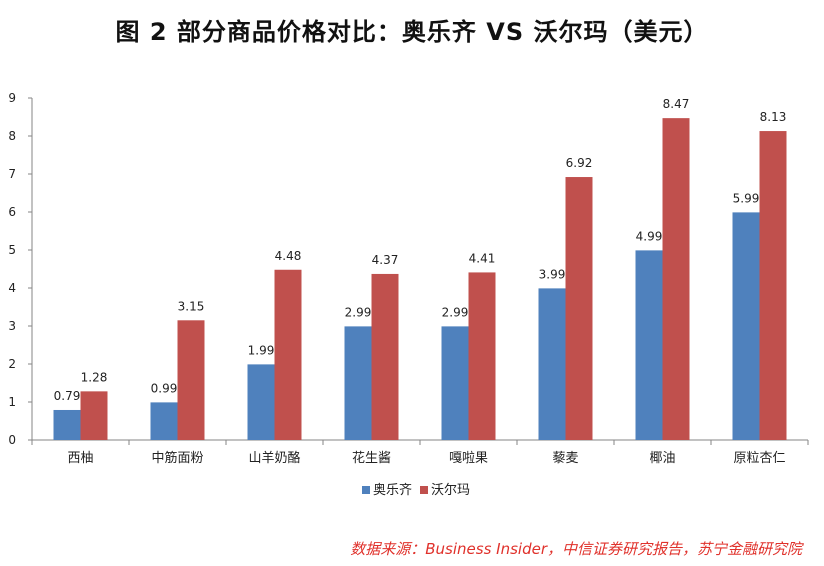 This screenshot has width=824, height=566. Describe the element at coordinates (261, 350) in the screenshot. I see `data-label: 1.99` at that location.